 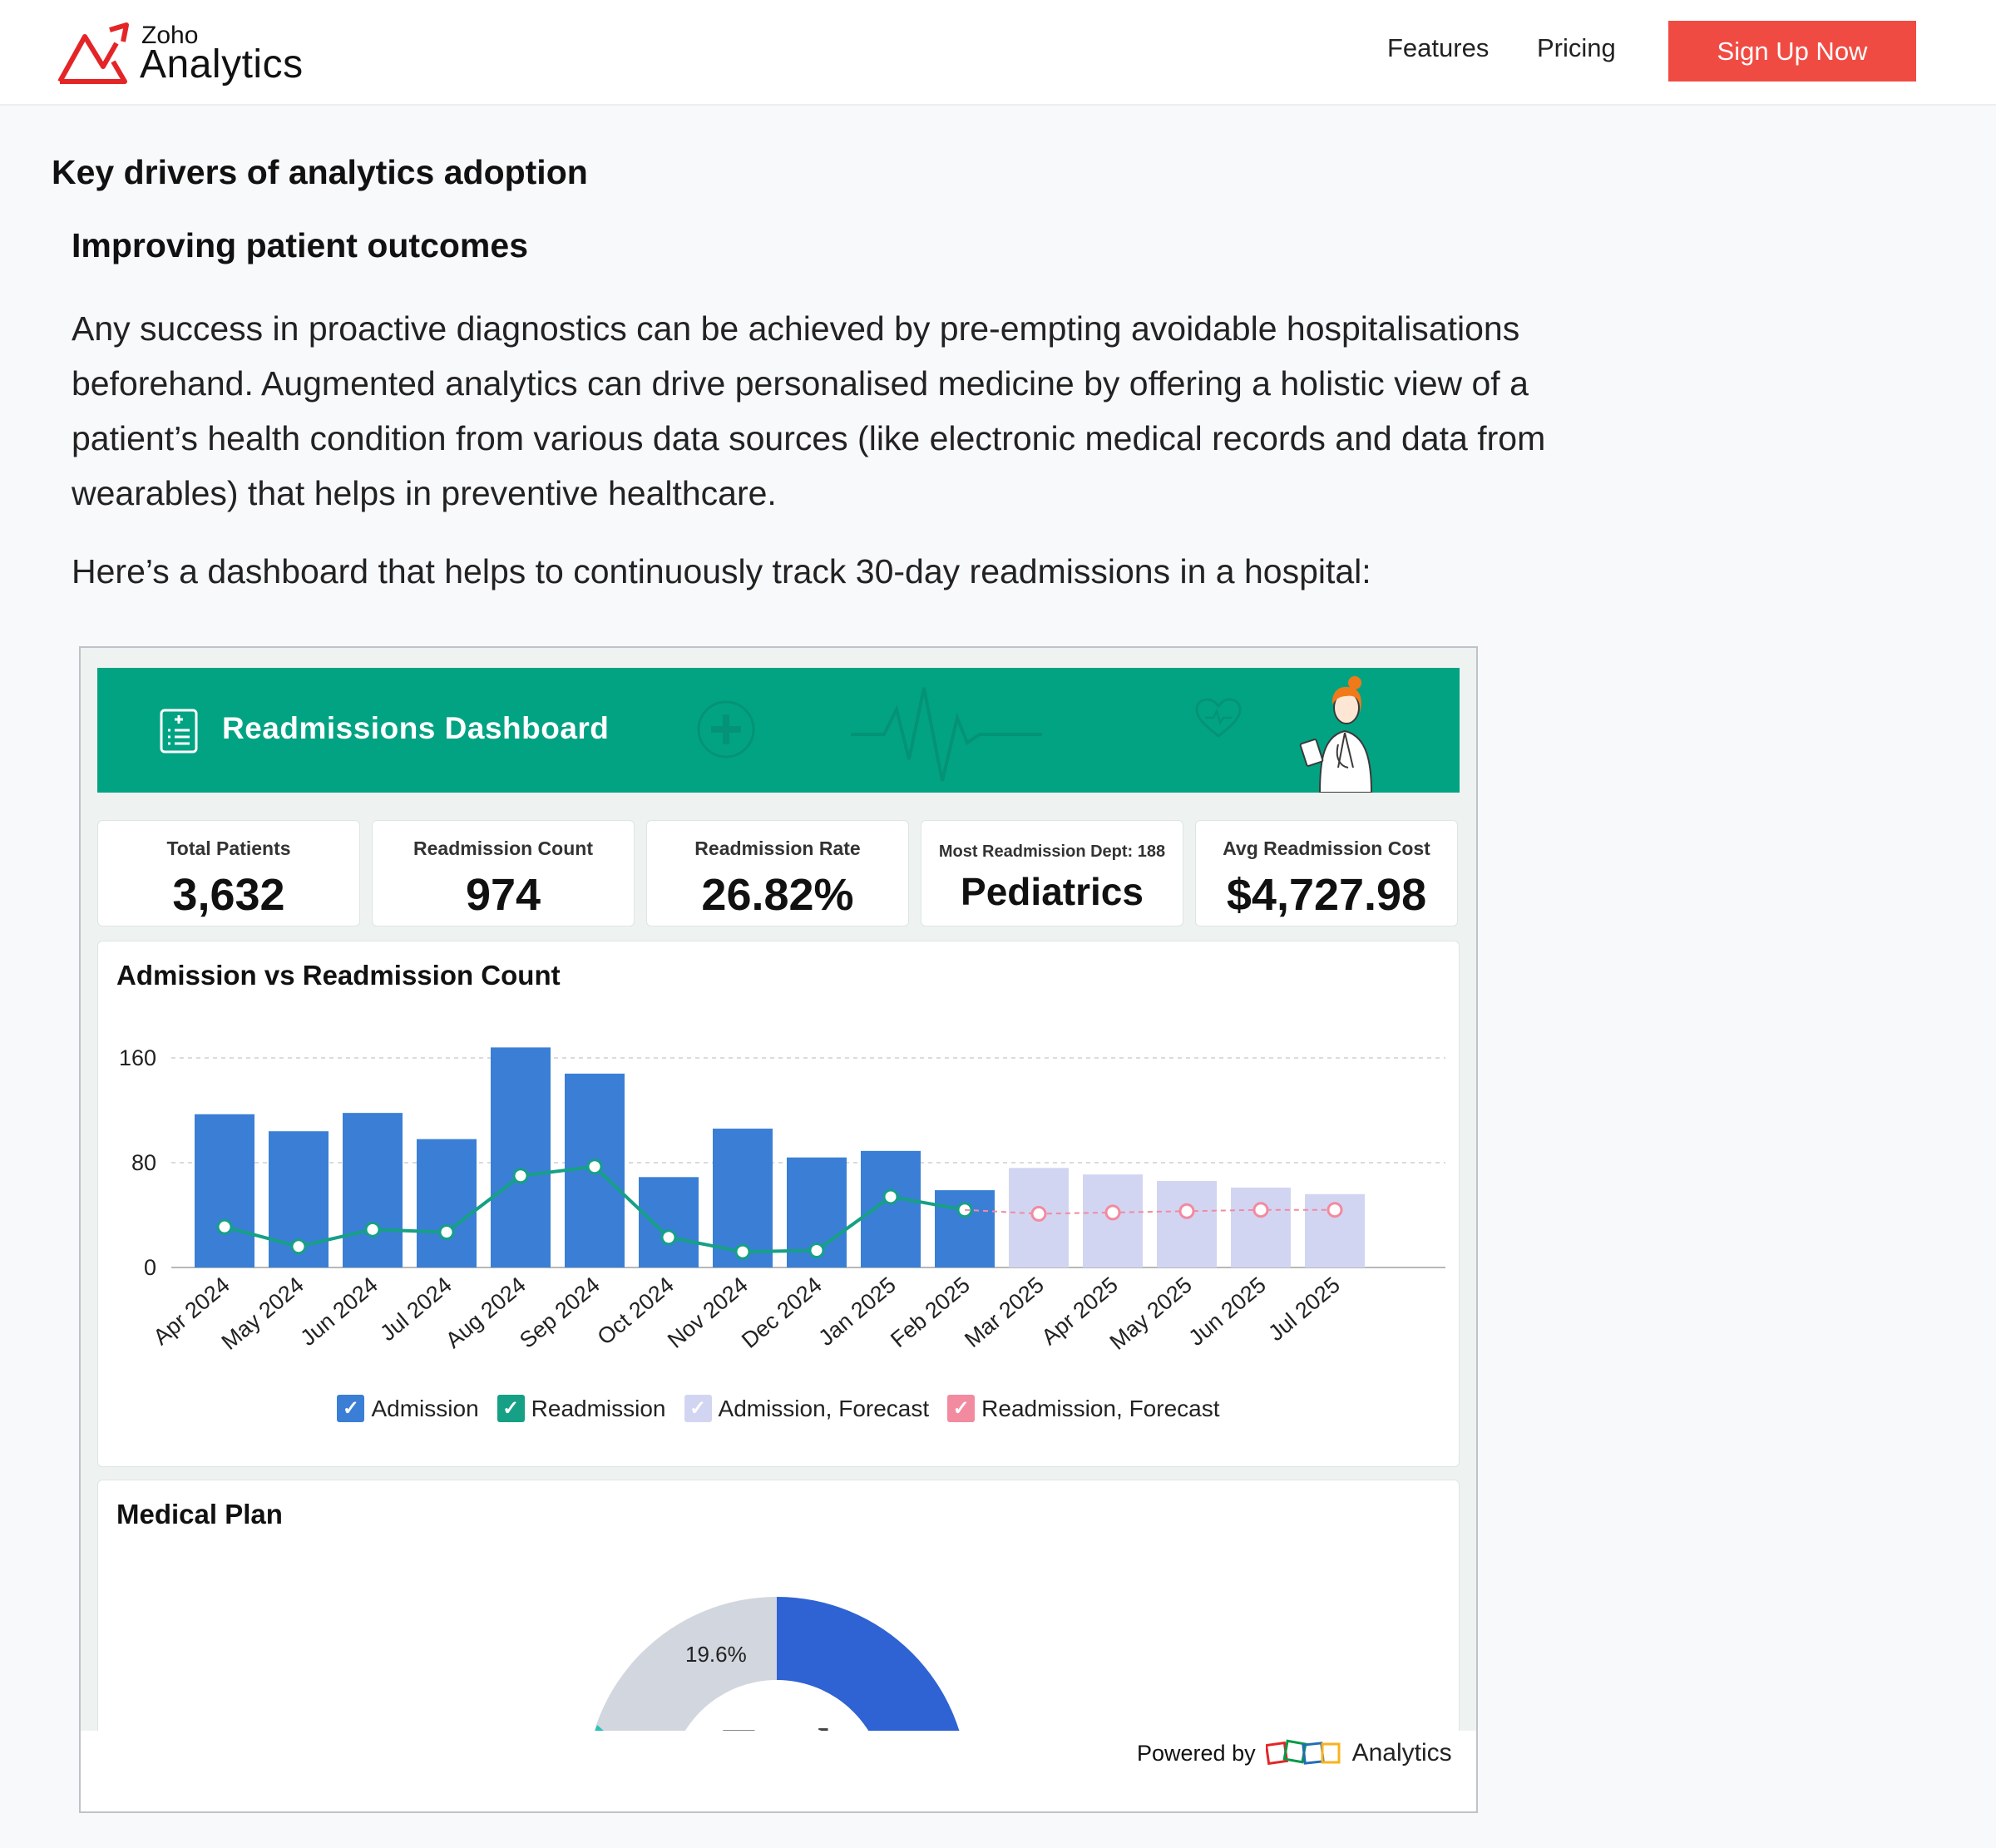 What do you see at coordinates (300, 245) in the screenshot?
I see `subsection-heading: Improving patient outcomes` at bounding box center [300, 245].